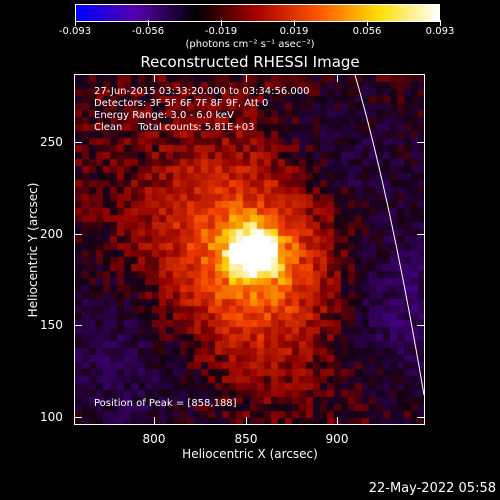 This screenshot has width=500, height=500. I want to click on colorbar-units: (photons cm⁻² s⁻¹ asec⁻²), so click(250, 44).